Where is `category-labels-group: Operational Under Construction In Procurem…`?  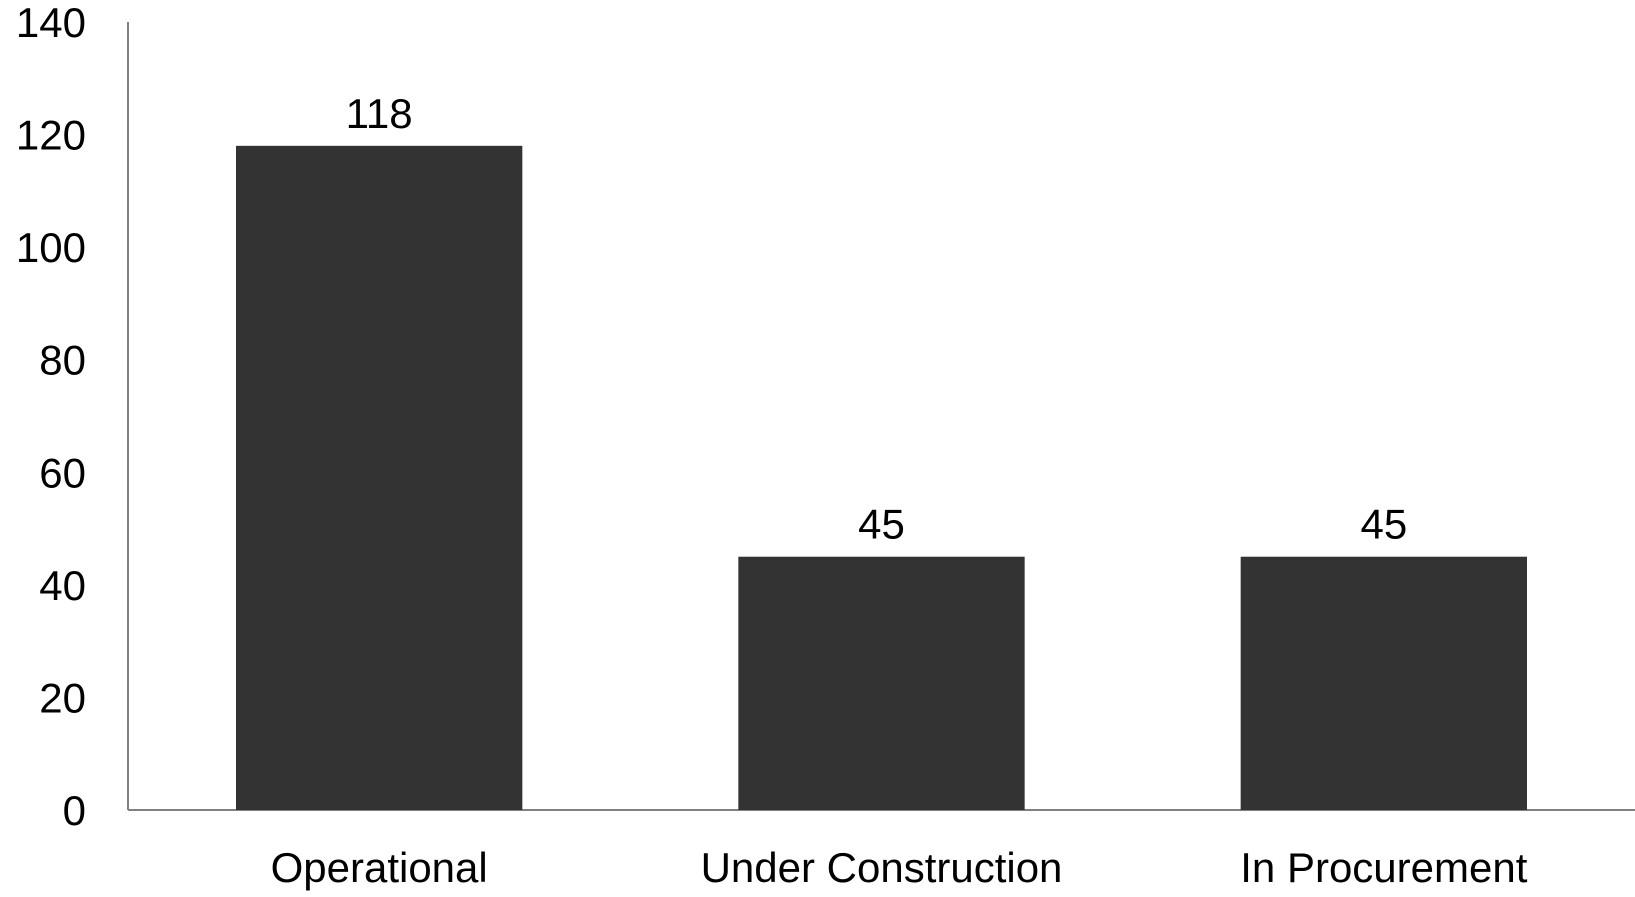
category-labels-group: Operational Under Construction In Procurem… is located at coordinates (899, 867).